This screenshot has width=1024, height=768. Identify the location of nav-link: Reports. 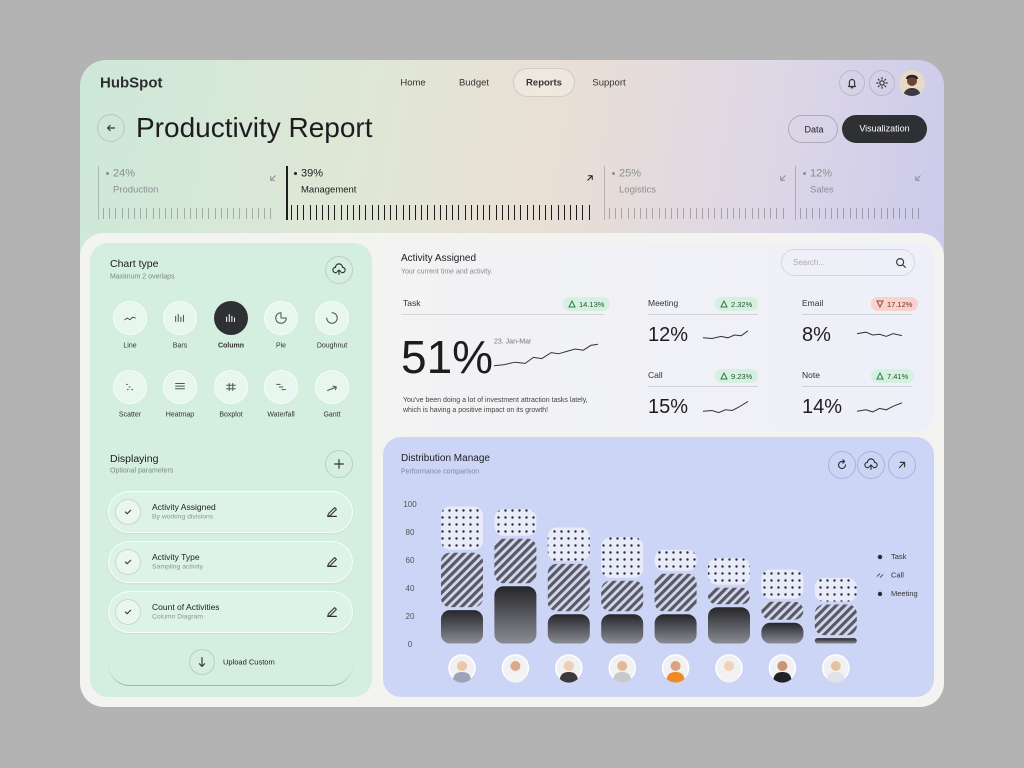
(544, 83).